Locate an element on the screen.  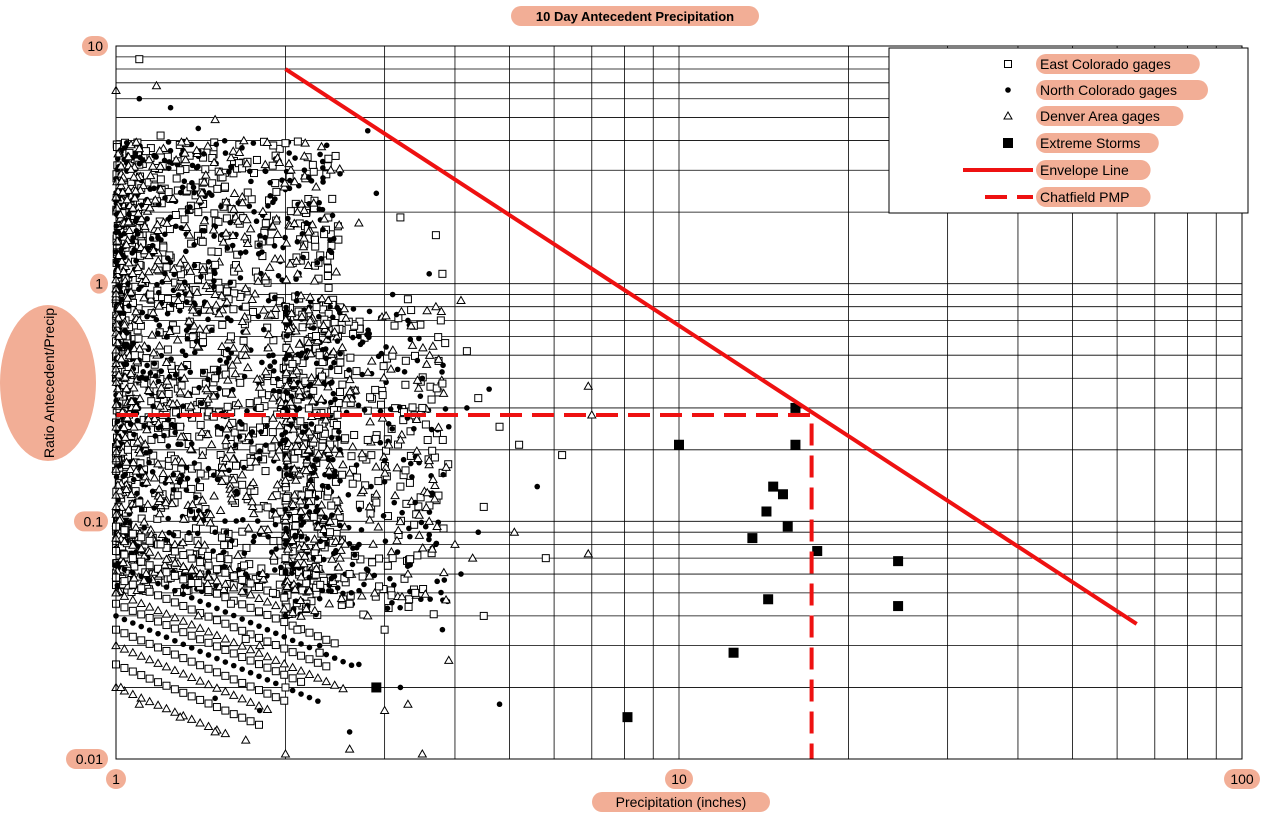
x-tick-highlight is located at coordinates (679, 779).